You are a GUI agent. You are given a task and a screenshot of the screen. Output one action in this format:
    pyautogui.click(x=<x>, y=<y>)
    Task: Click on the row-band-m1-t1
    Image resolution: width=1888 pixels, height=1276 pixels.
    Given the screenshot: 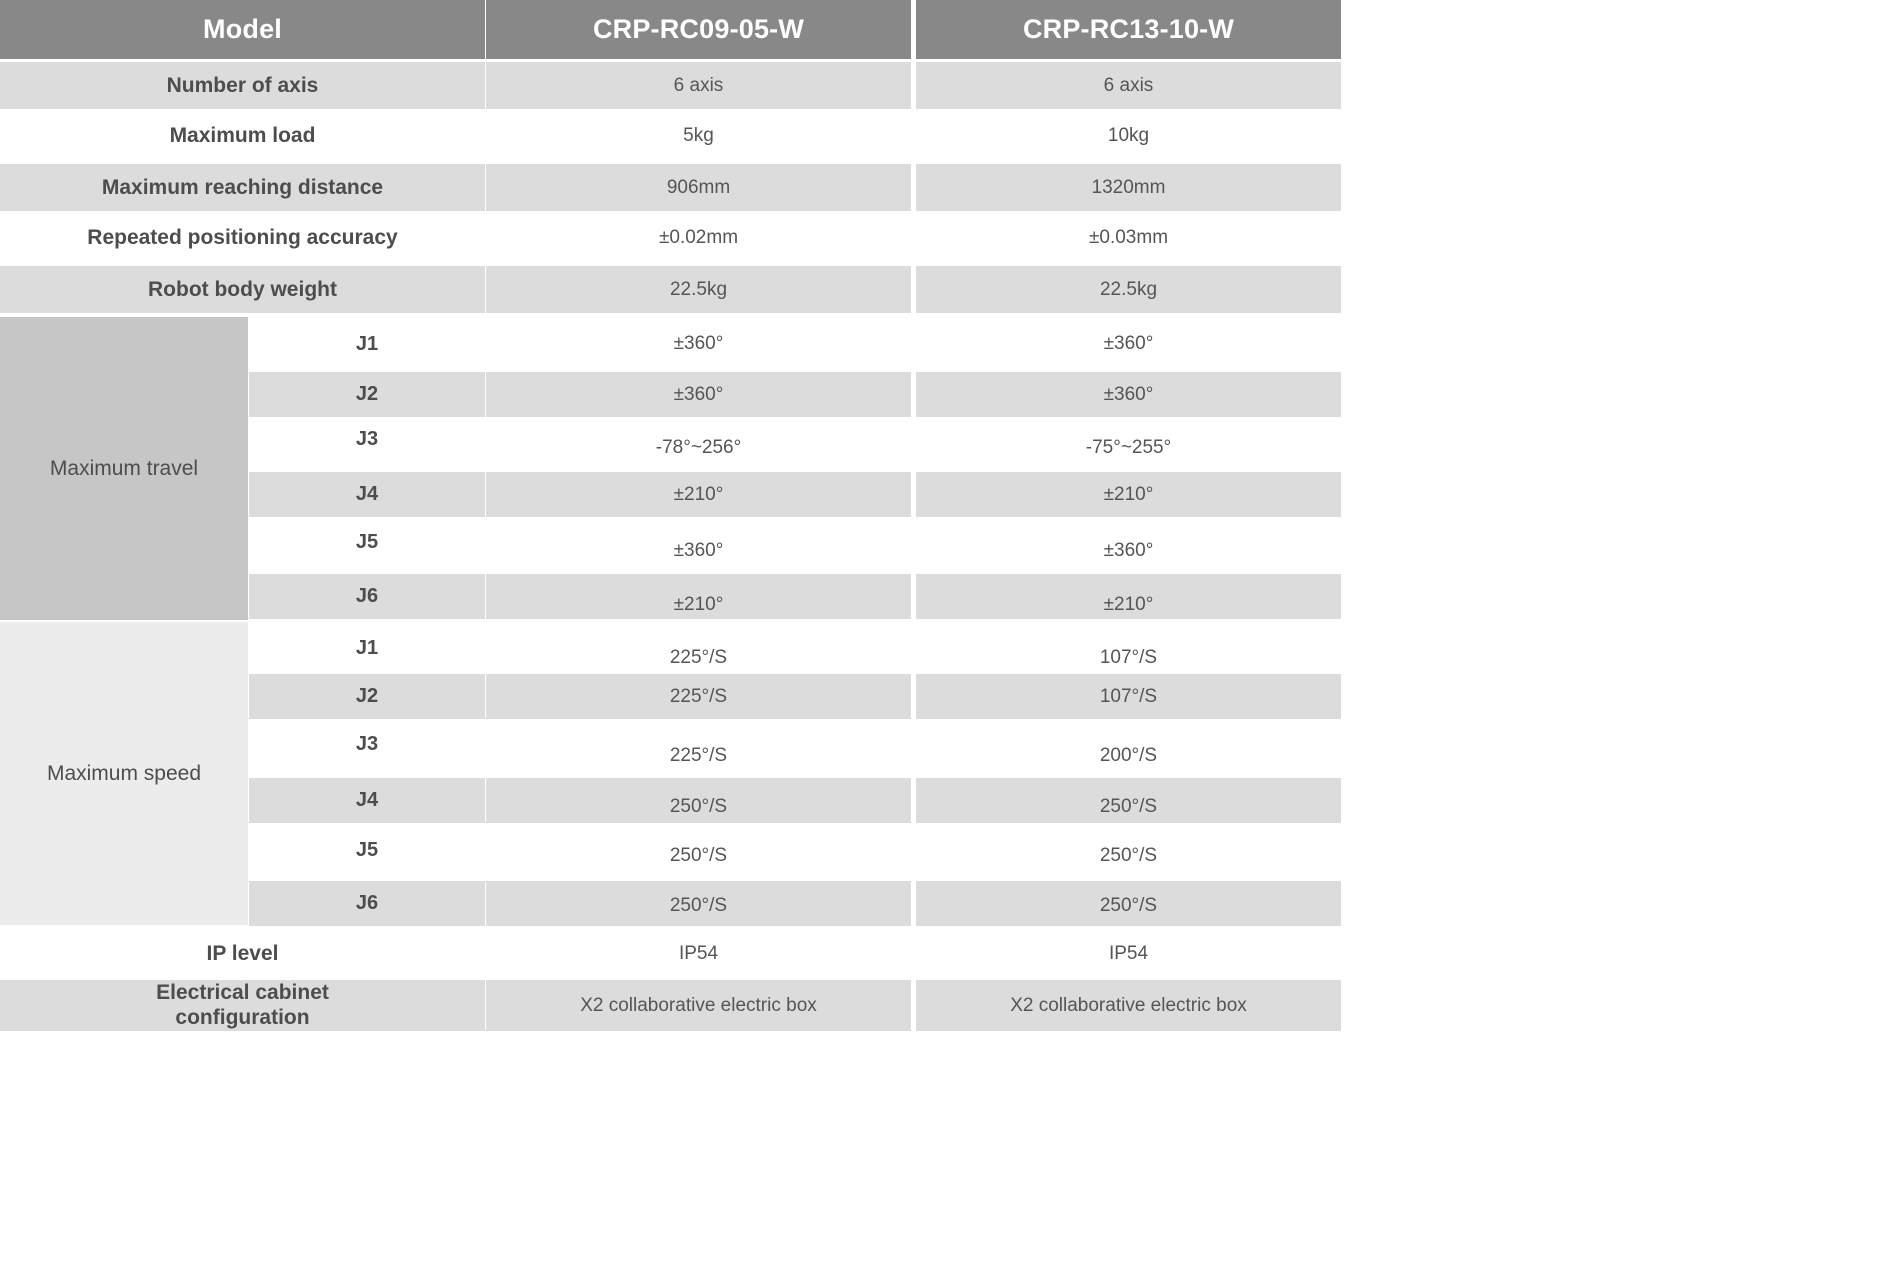 What is the action you would take?
    pyautogui.click(x=698, y=394)
    